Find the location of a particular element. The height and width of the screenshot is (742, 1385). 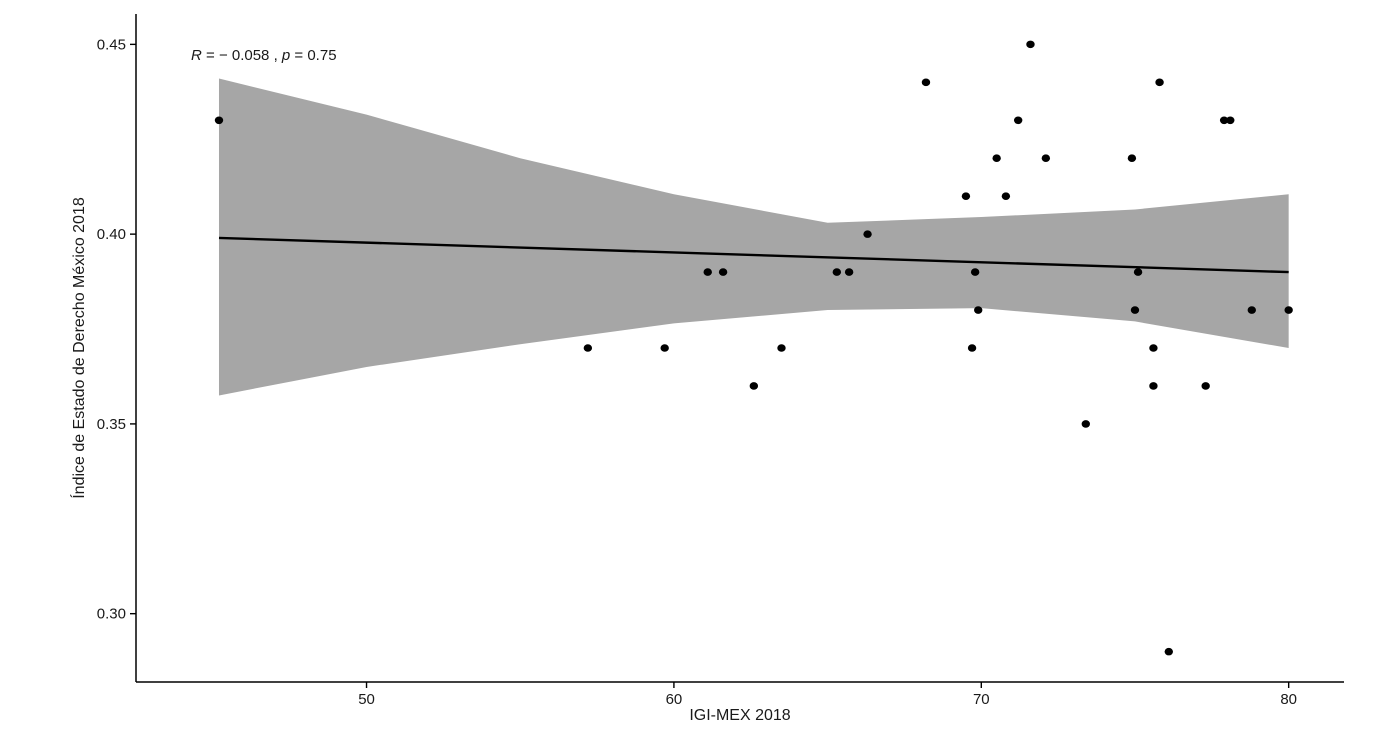

y-tick-label: 0.35 is located at coordinates (111, 424).